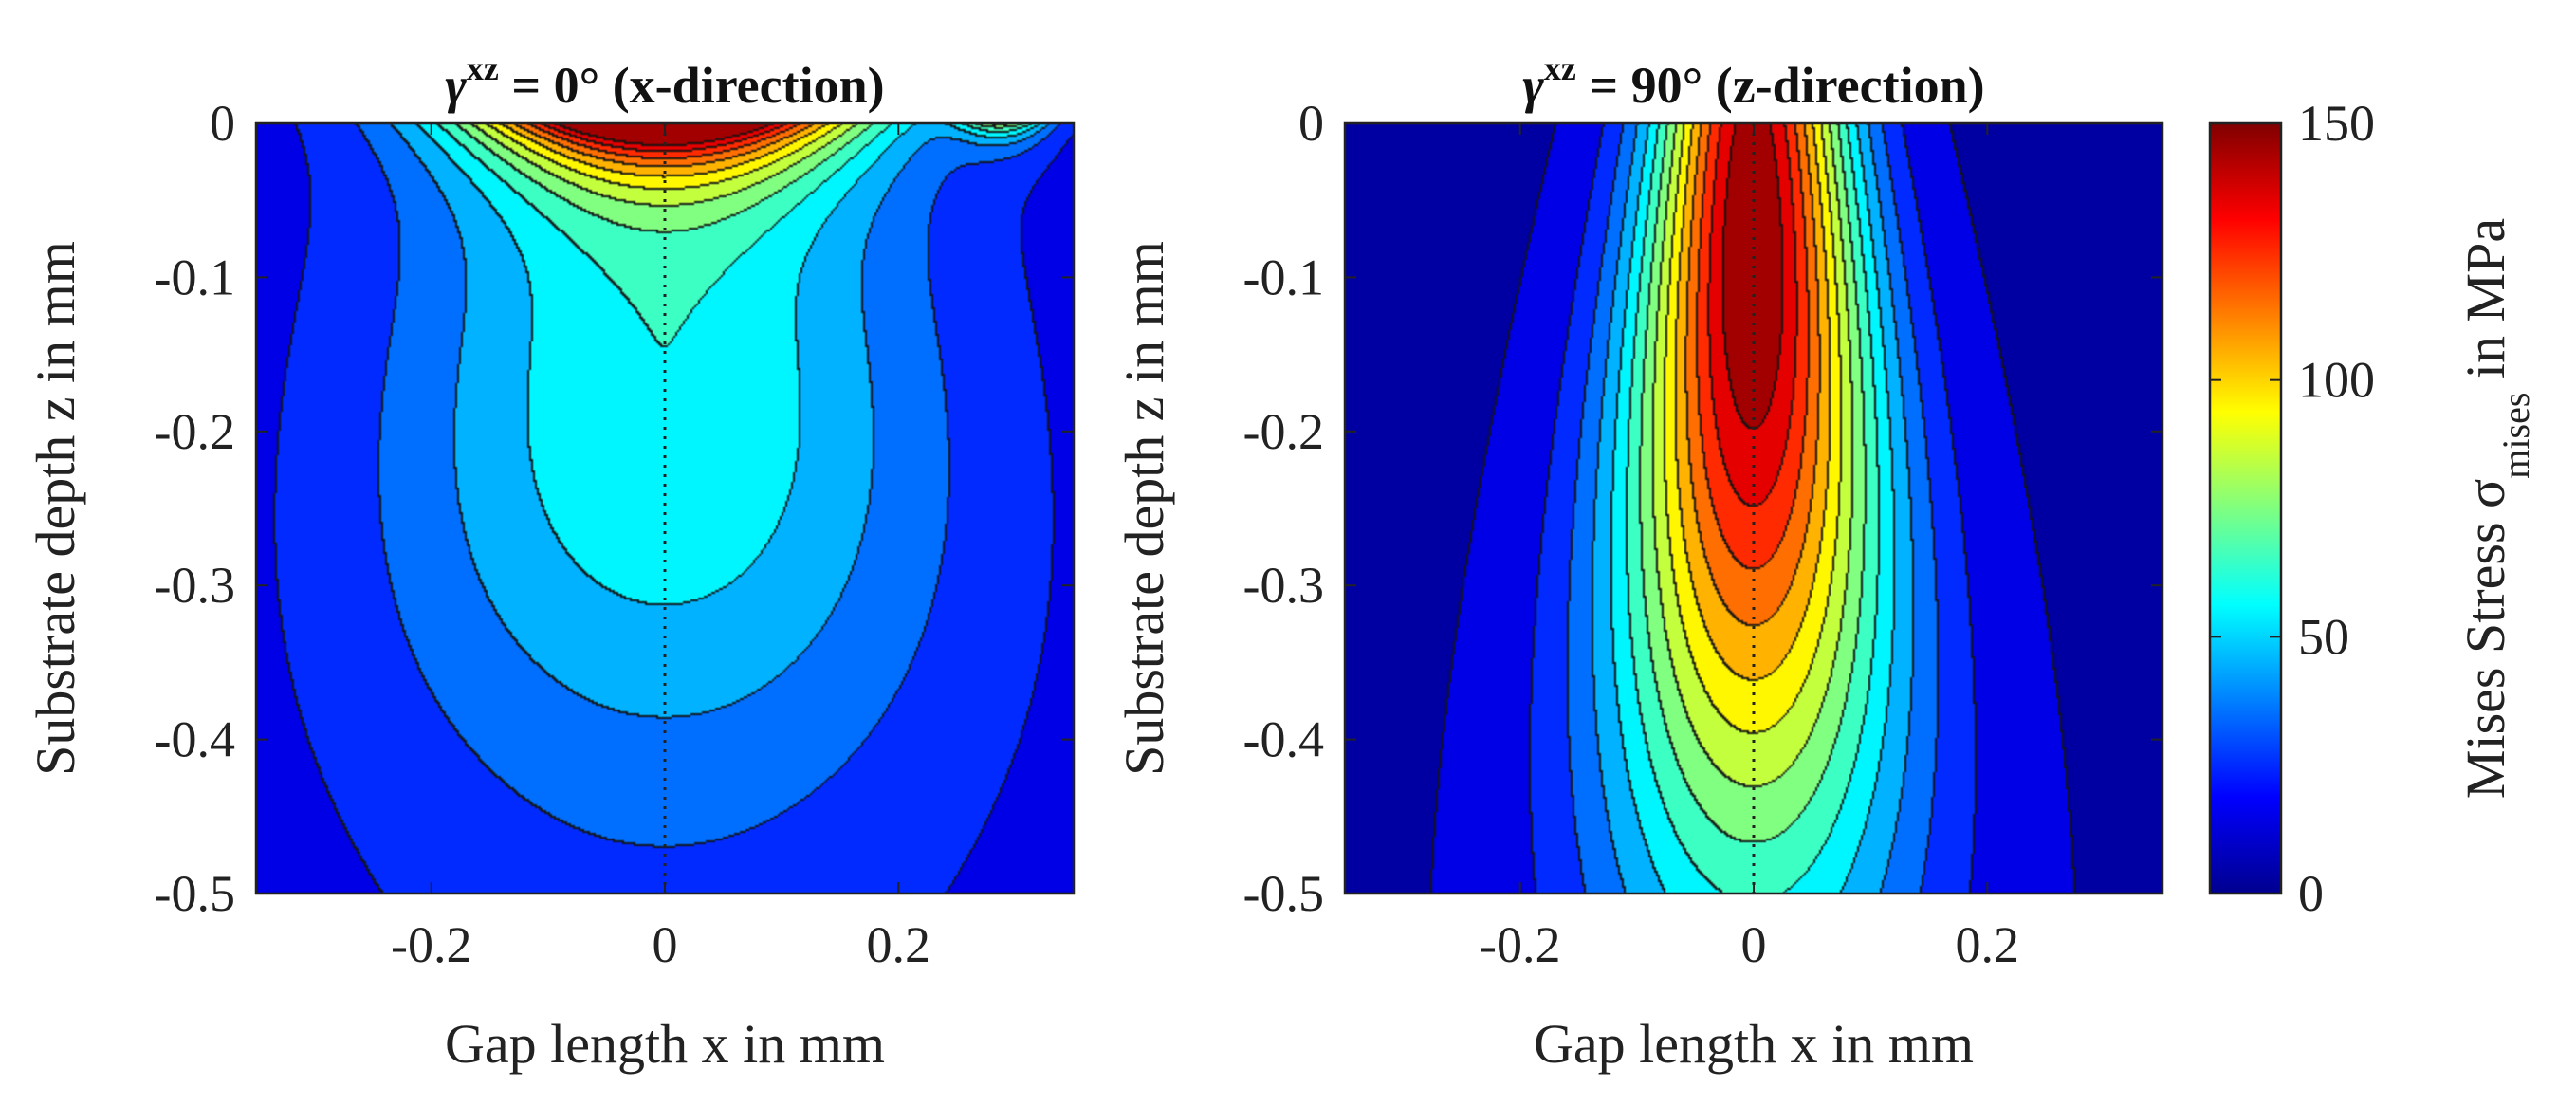 This screenshot has height=1106, width=2576. Describe the element at coordinates (195, 893) in the screenshot. I see `left-ytick-label: -0.5` at that location.